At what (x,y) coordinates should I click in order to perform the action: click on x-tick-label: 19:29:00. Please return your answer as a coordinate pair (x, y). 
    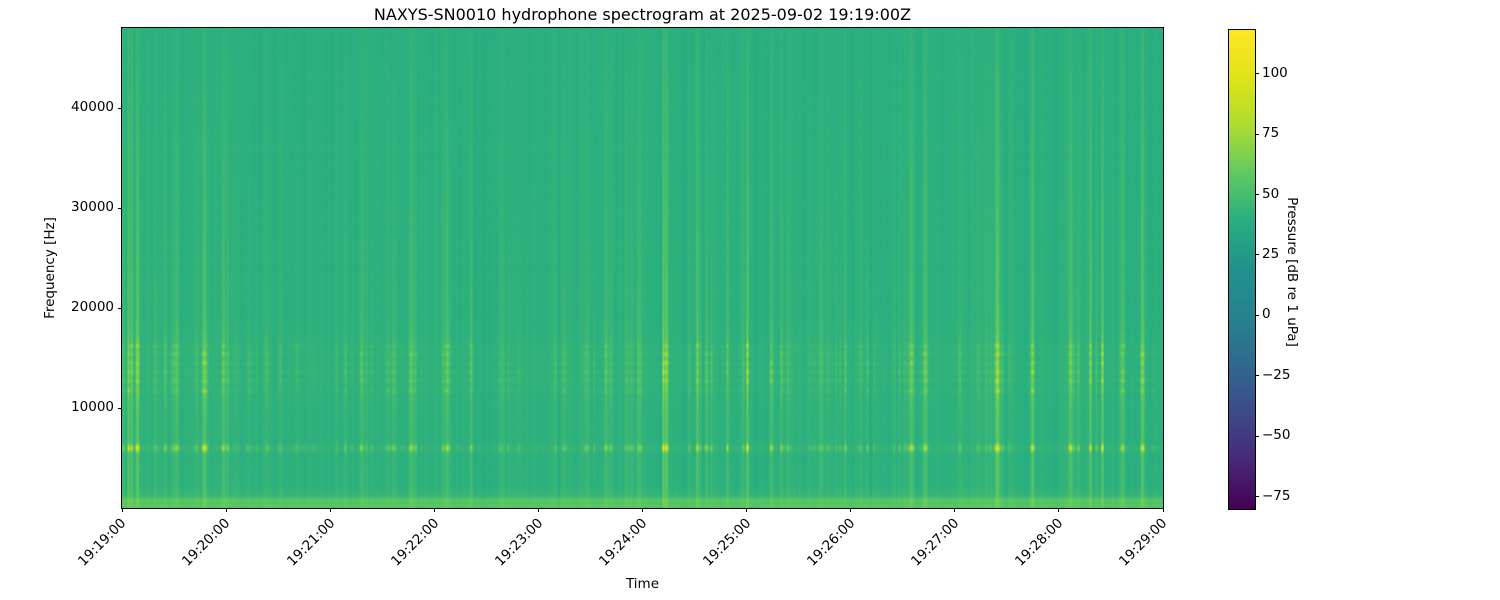
    Looking at the image, I should click on (1143, 542).